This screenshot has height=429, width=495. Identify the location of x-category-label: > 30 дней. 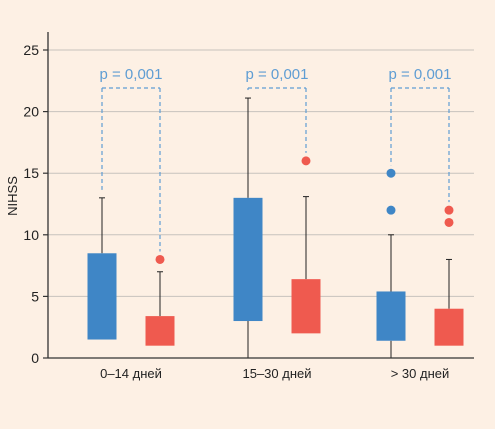
(420, 373).